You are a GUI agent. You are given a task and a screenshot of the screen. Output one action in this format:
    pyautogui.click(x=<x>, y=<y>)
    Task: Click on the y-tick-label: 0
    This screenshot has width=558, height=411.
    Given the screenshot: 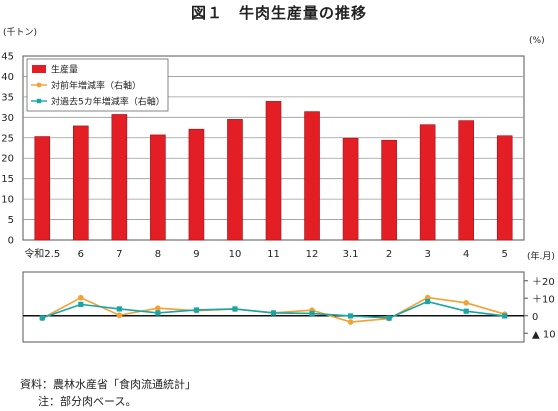 What is the action you would take?
    pyautogui.click(x=11, y=241)
    